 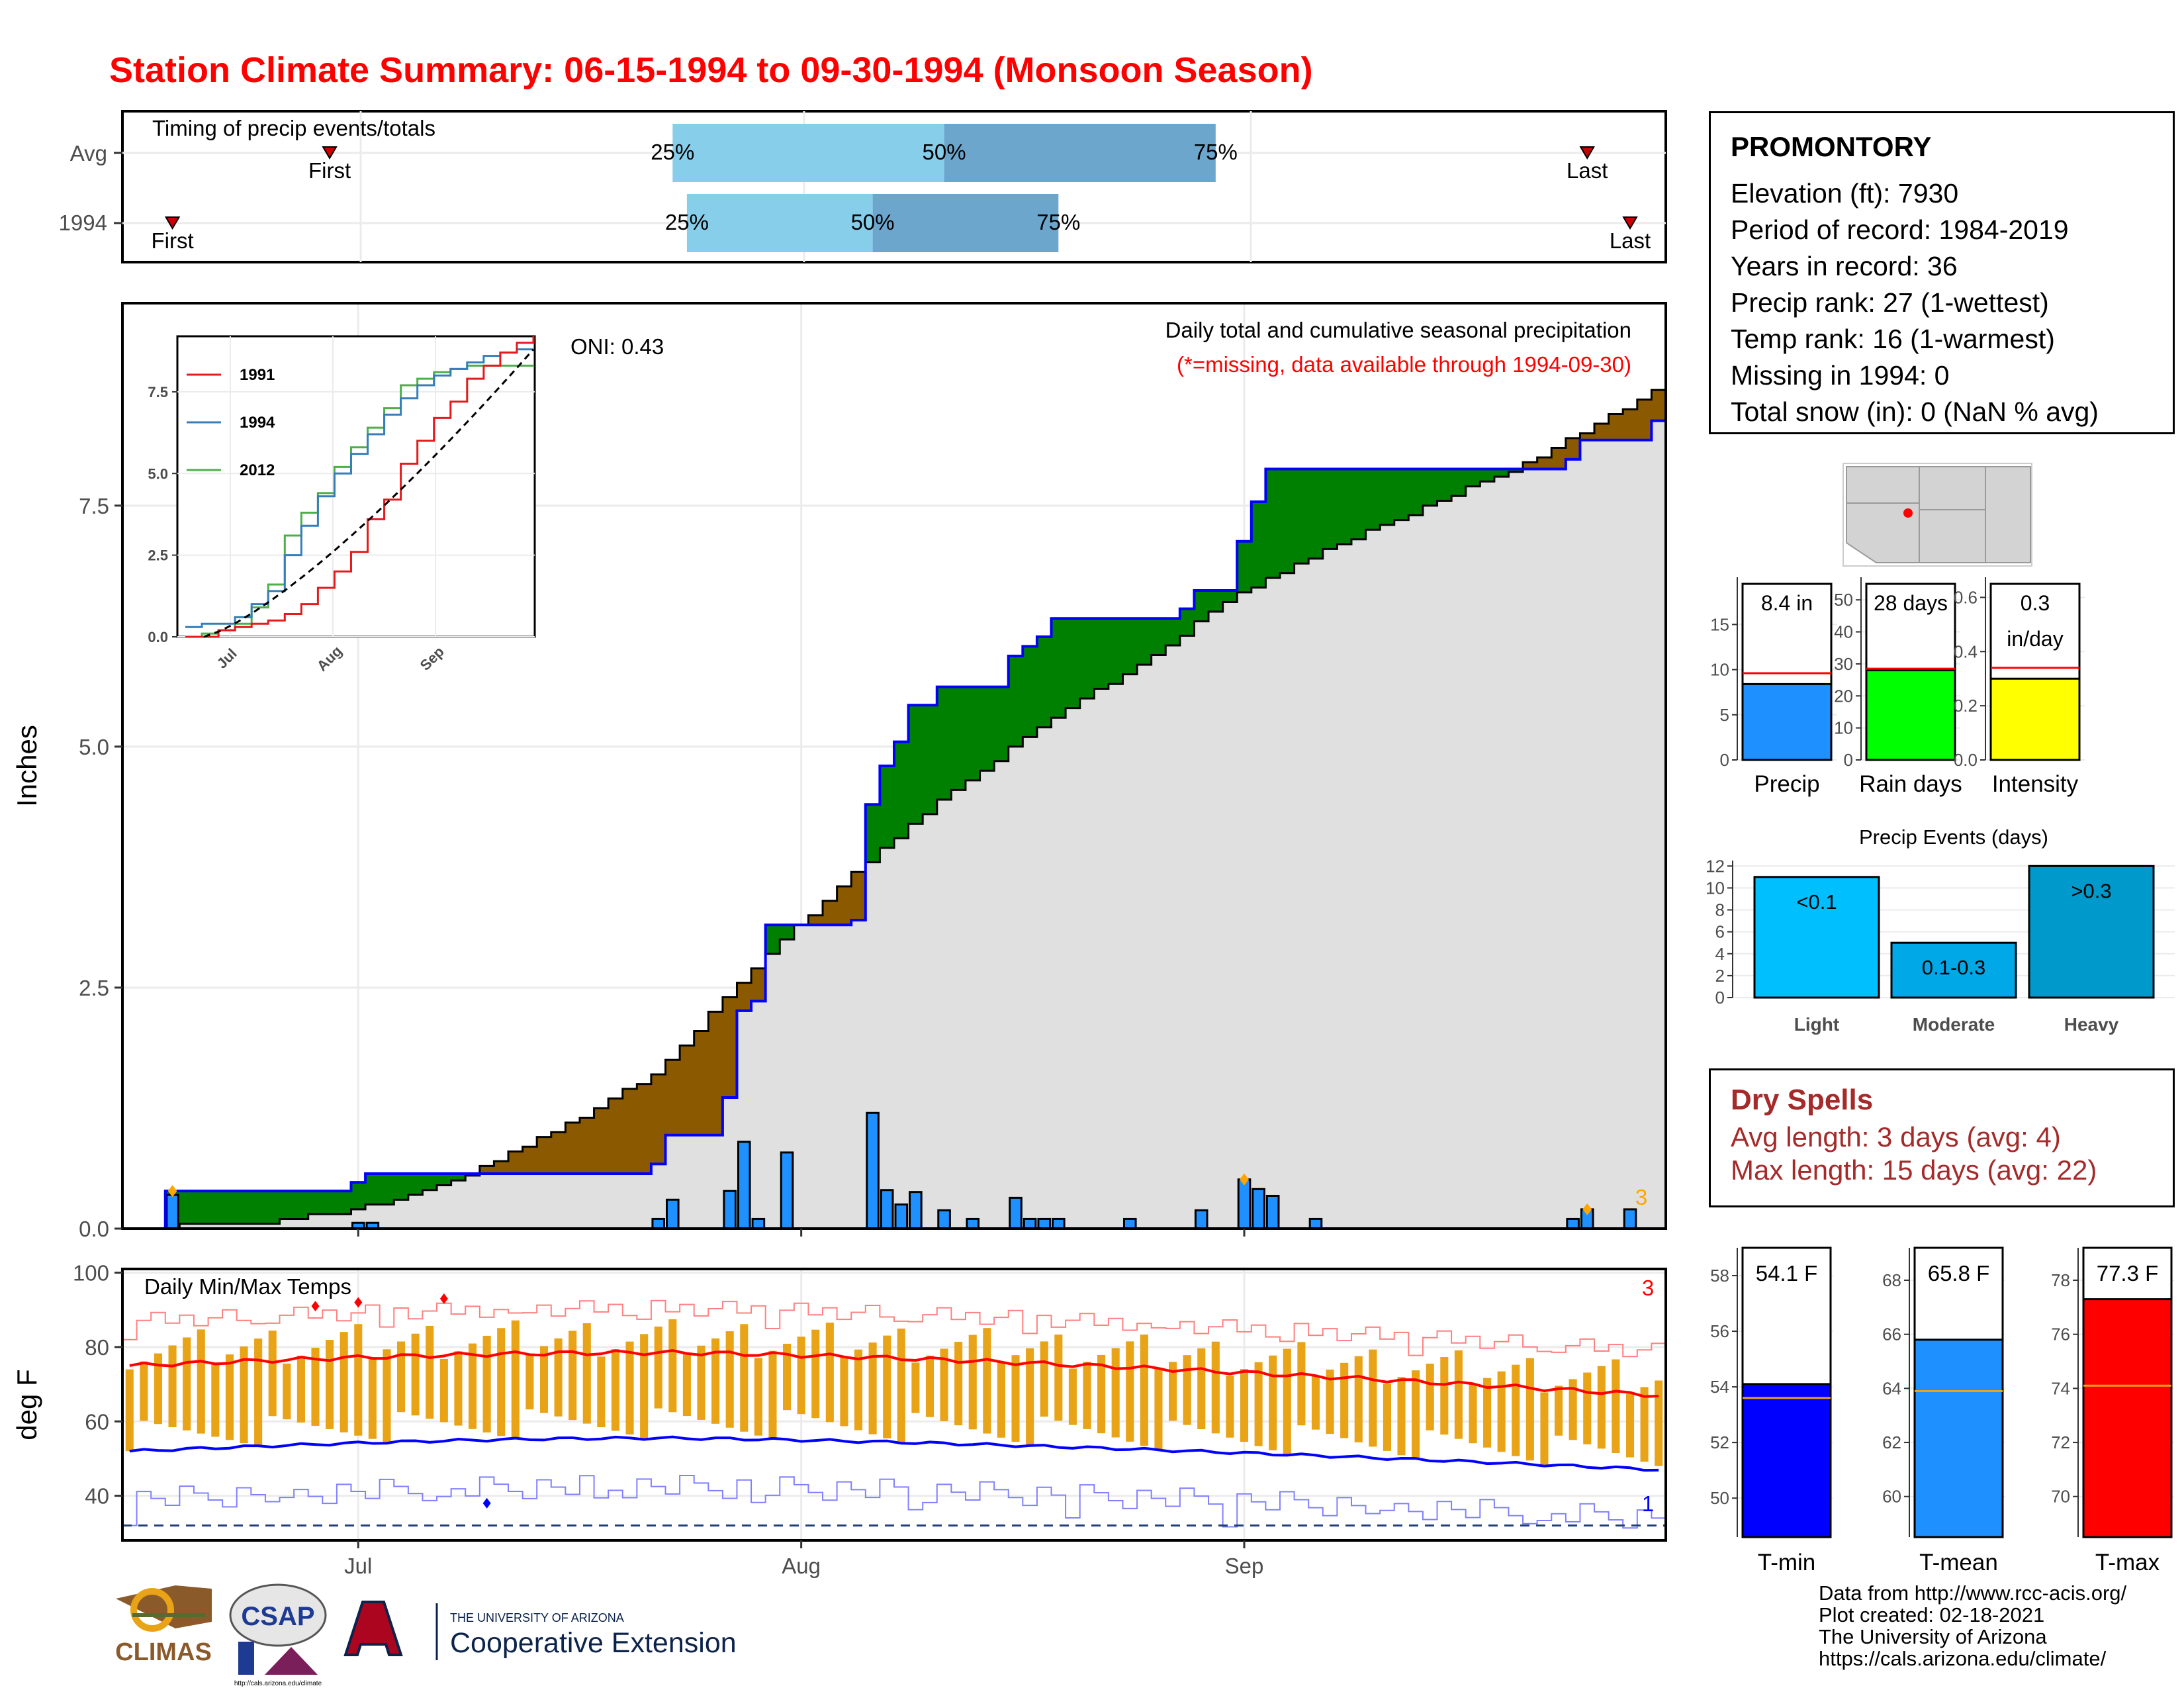 What do you see at coordinates (2035, 639) in the screenshot?
I see `summary-value2-2: in/day` at bounding box center [2035, 639].